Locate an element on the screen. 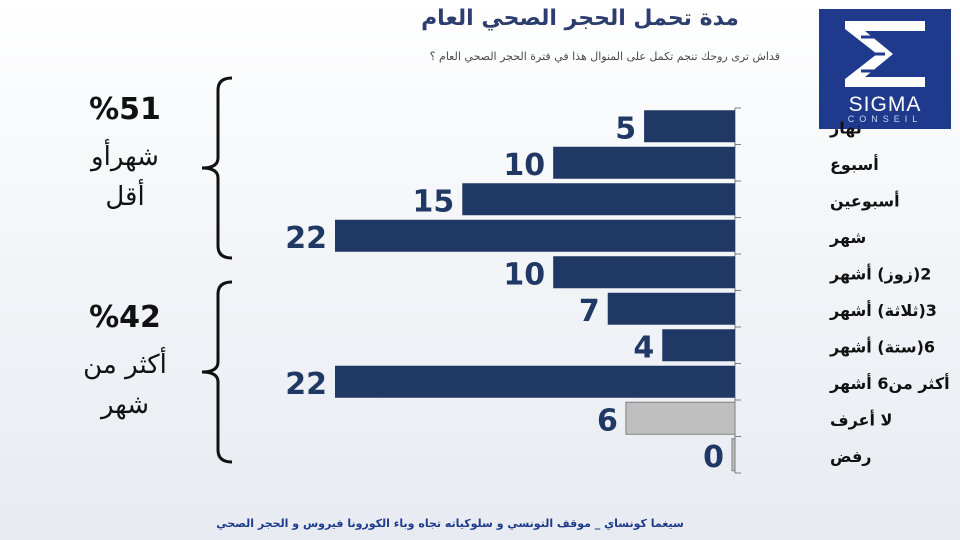 The image size is (960, 540). logo-subword: CONSEIL is located at coordinates (885, 119).